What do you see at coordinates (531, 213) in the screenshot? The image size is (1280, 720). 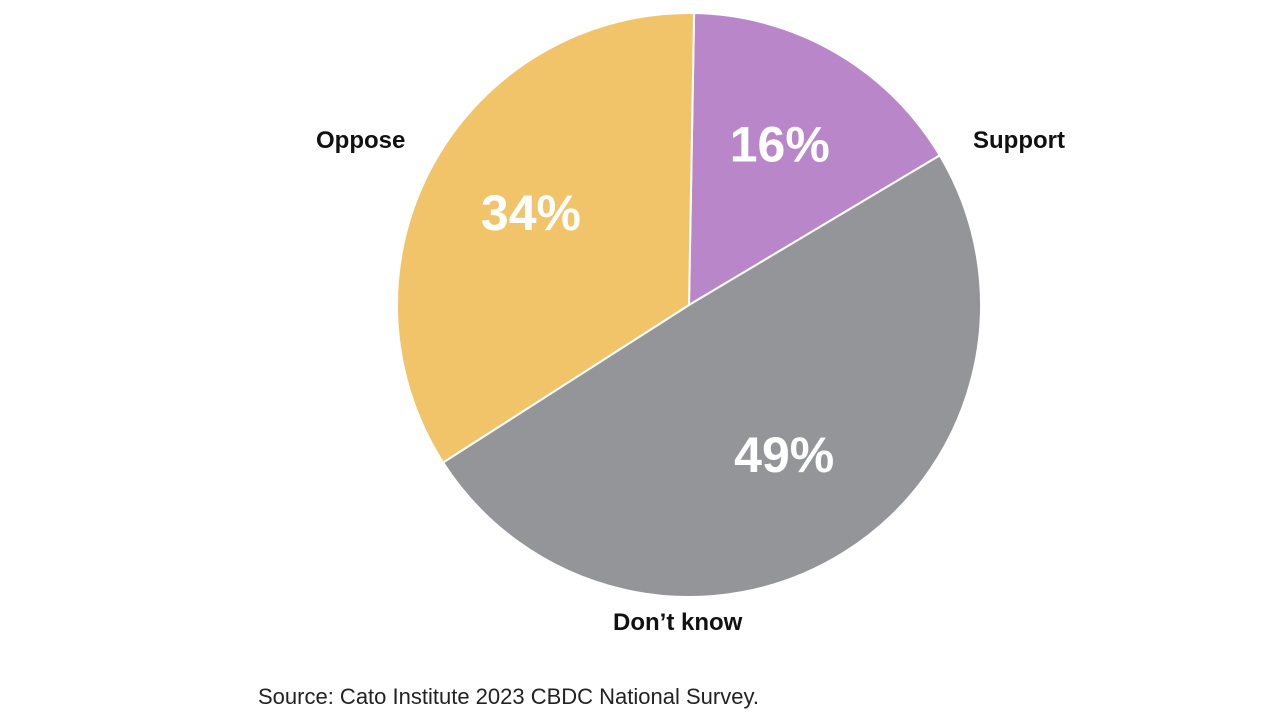 I see `value-label-oppose: 34%` at bounding box center [531, 213].